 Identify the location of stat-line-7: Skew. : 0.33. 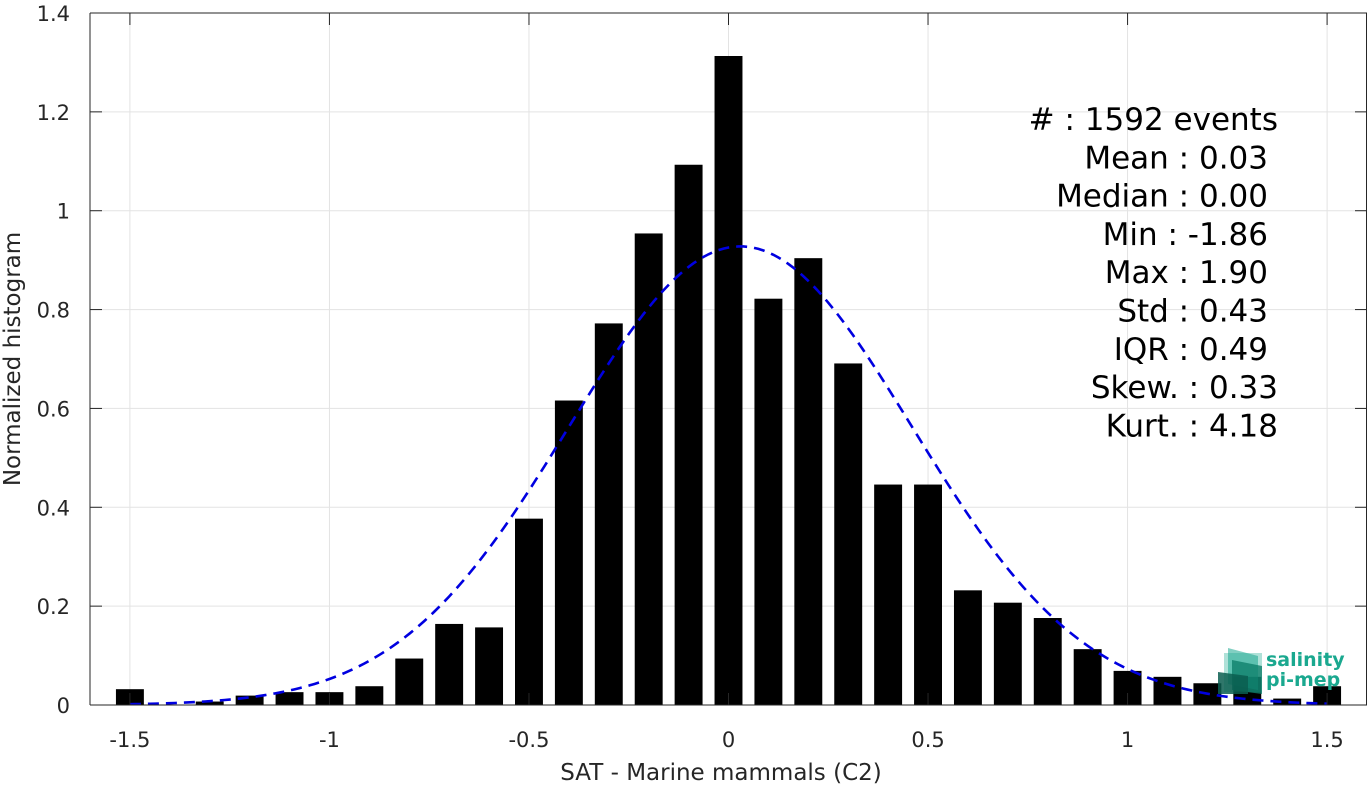
(1184, 388).